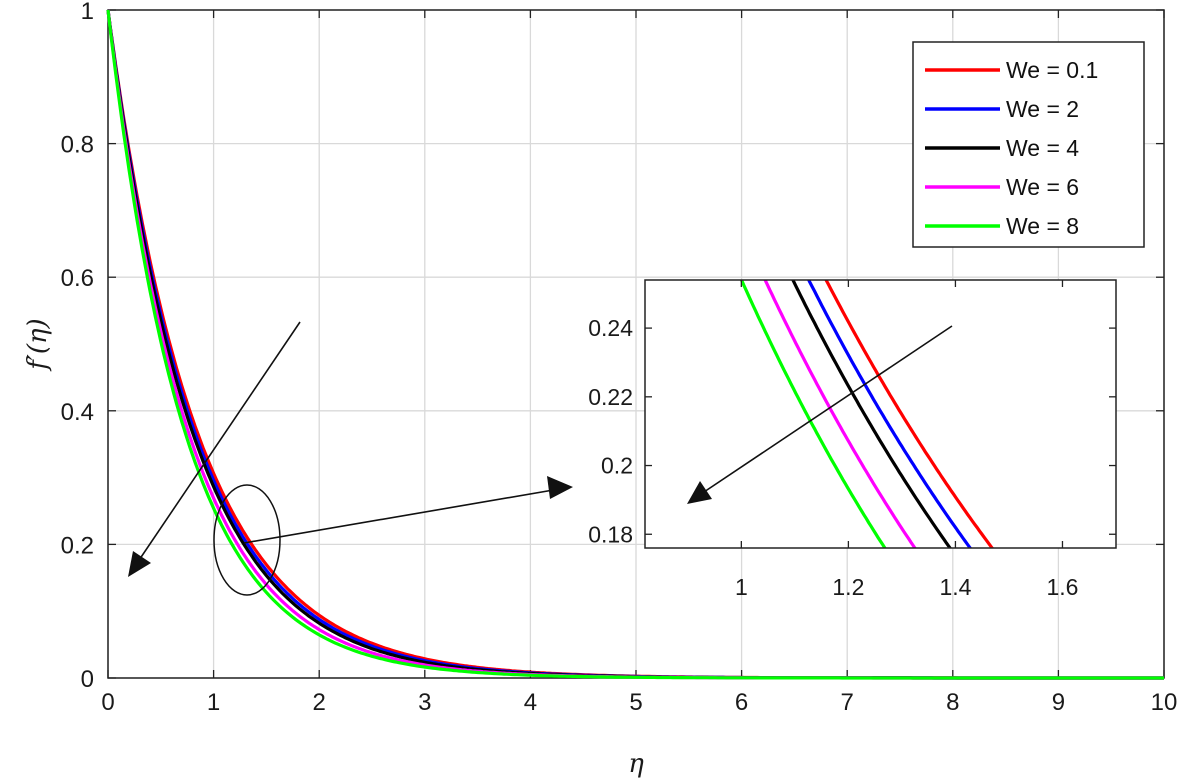 The image size is (1181, 782). What do you see at coordinates (107, 702) in the screenshot?
I see `x-tick-label: 0` at bounding box center [107, 702].